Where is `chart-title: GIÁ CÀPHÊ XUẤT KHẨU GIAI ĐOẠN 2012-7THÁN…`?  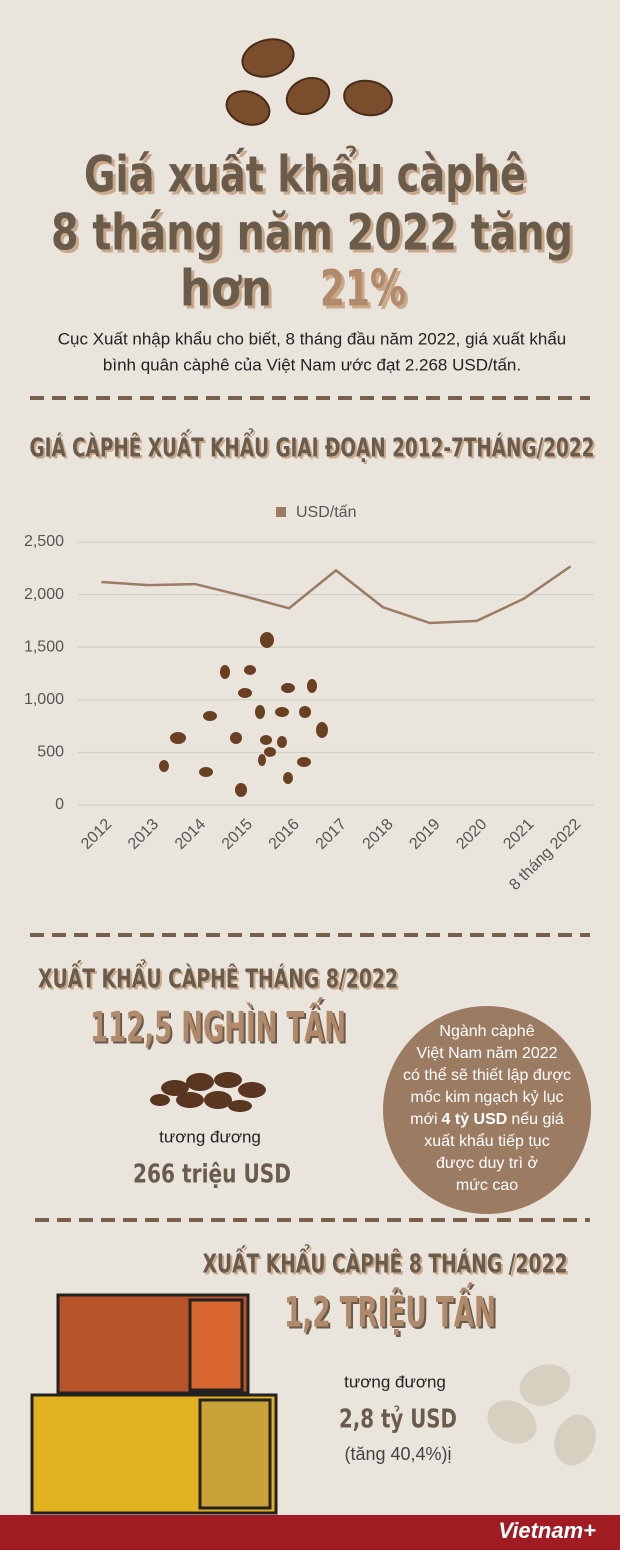 chart-title: GIÁ CÀPHÊ XUẤT KHẨU GIAI ĐOẠN 2012-7THÁN… is located at coordinates (312, 445).